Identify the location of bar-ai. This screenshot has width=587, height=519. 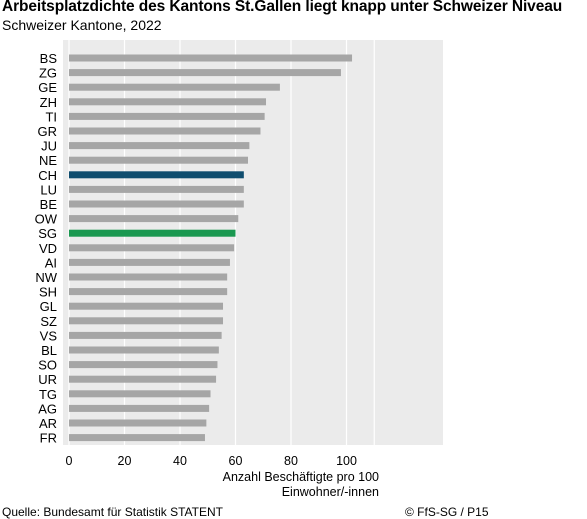
(149, 262).